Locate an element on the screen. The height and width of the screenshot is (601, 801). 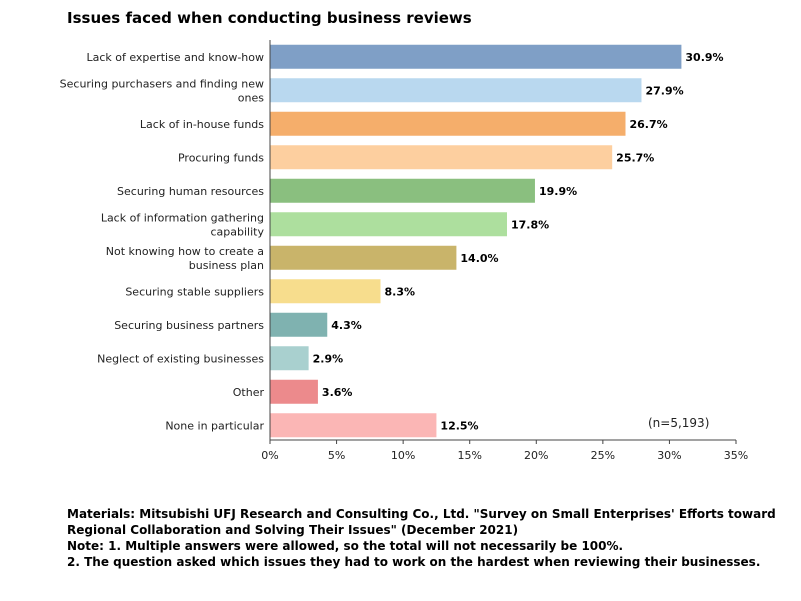
category-label: Lack of expertise and know-how is located at coordinates (175, 57).